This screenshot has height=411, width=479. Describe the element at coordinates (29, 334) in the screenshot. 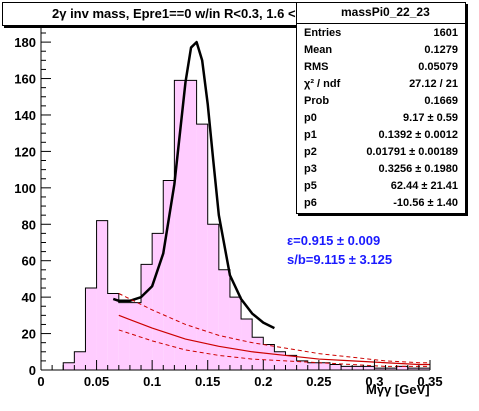

I see `y-tick-label: 20` at that location.